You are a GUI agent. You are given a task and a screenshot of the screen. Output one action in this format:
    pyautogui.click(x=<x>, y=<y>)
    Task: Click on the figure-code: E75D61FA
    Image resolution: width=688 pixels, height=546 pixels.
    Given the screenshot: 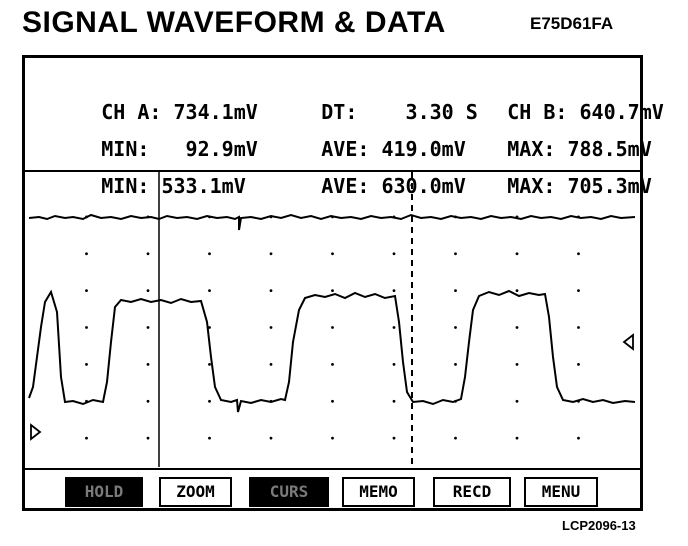 What is the action you would take?
    pyautogui.click(x=572, y=23)
    